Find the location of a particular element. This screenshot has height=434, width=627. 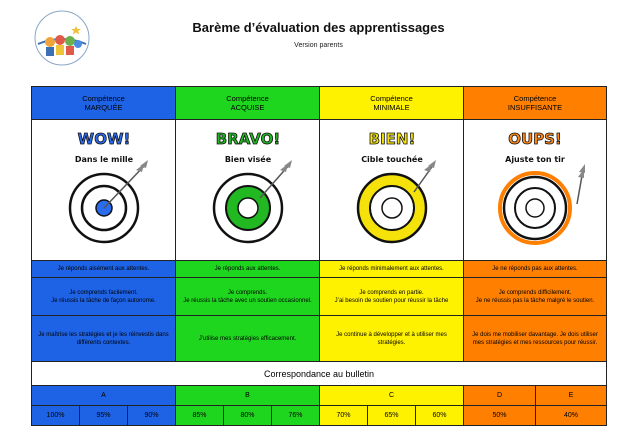

column-header-line2: MINIMALE is located at coordinates (391, 107).